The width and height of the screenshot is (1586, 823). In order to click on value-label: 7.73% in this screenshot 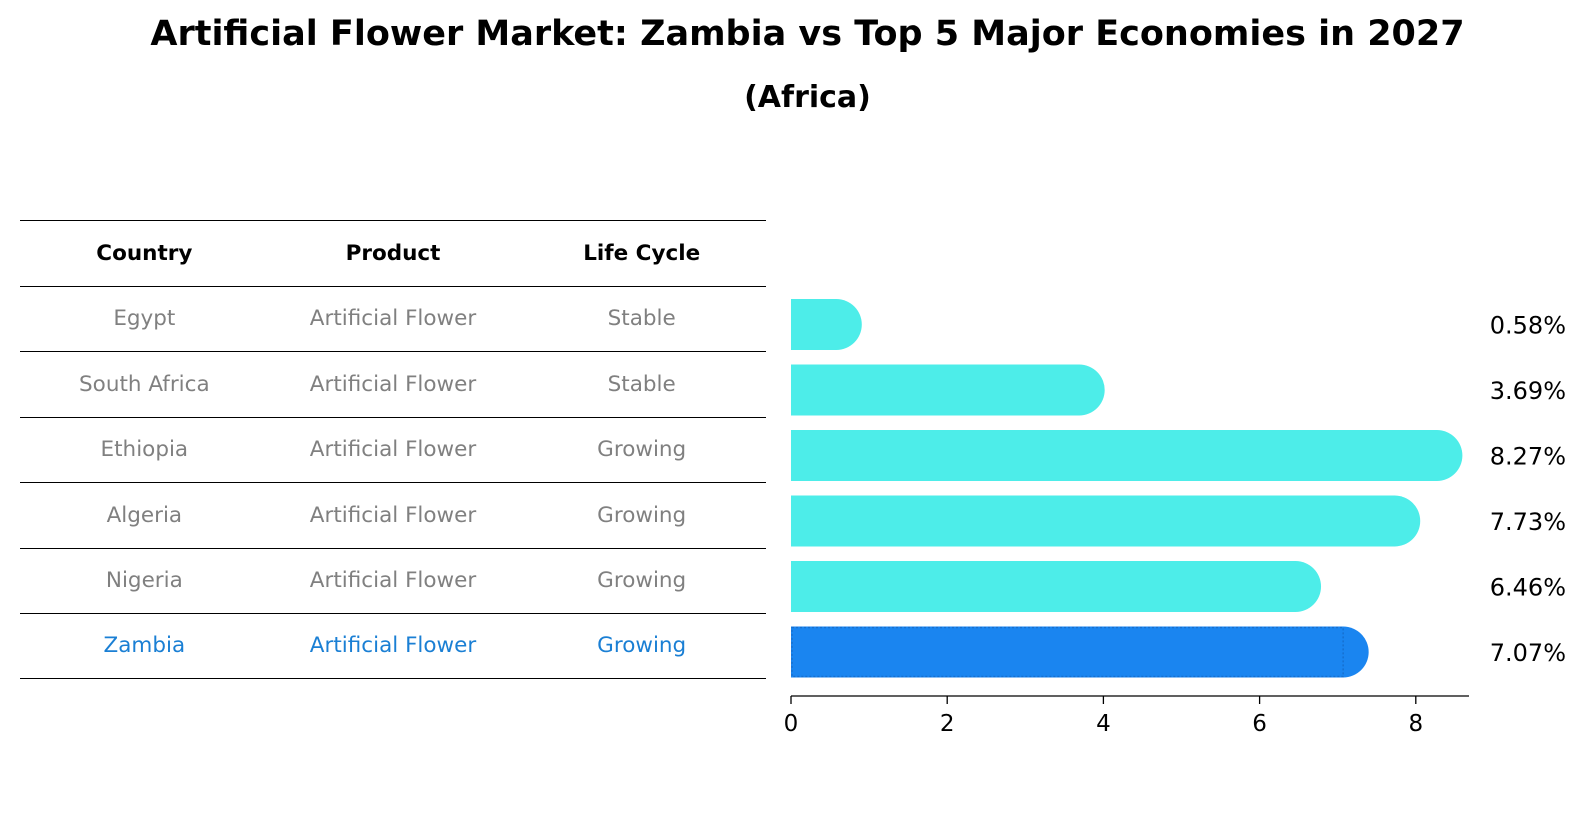, I will do `click(1528, 522)`.